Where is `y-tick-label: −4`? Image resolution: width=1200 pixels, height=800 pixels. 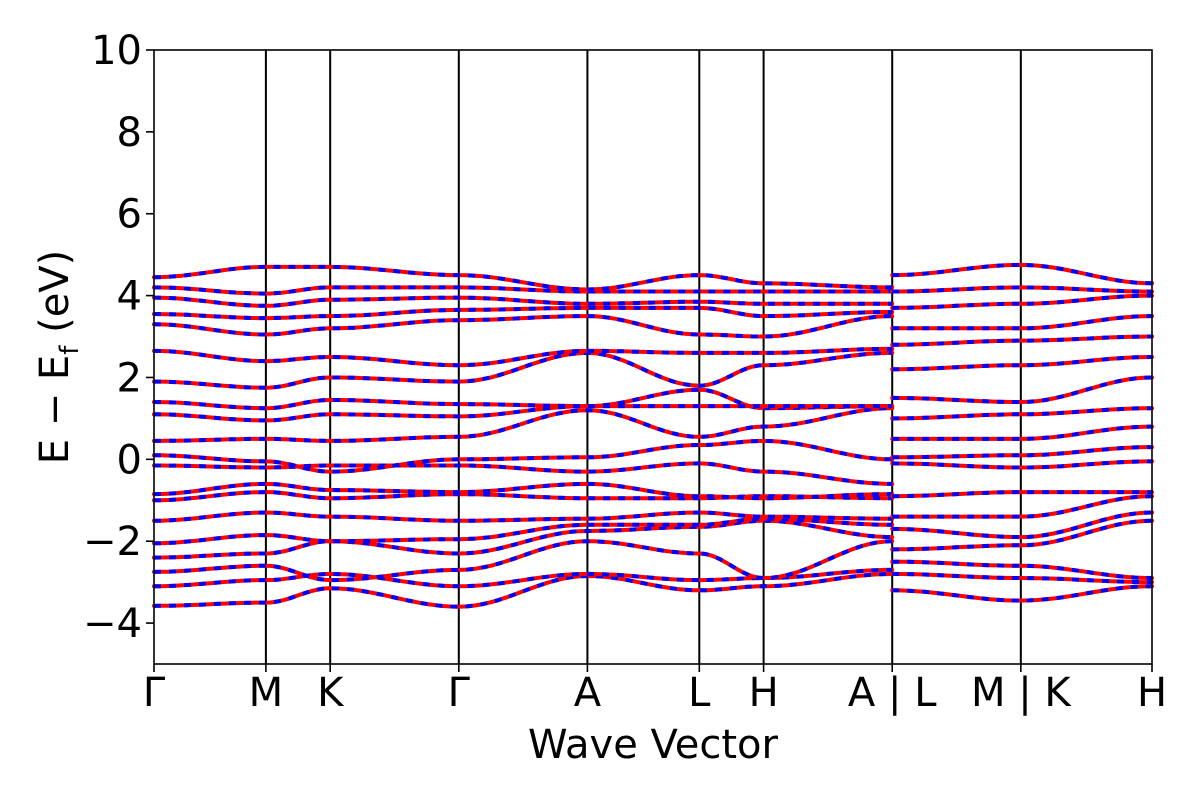
y-tick-label: −4 is located at coordinates (112, 624).